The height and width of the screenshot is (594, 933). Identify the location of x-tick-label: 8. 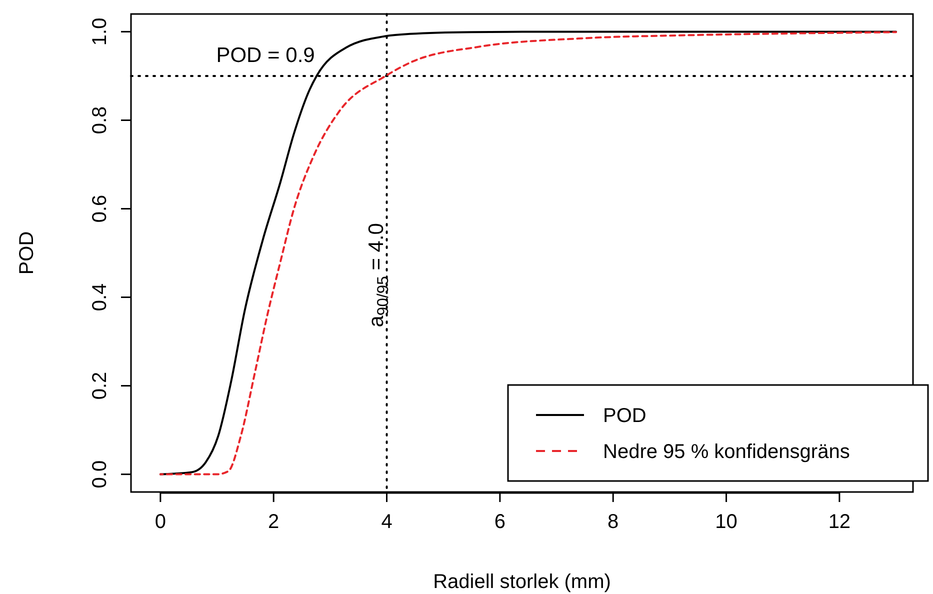
(613, 522).